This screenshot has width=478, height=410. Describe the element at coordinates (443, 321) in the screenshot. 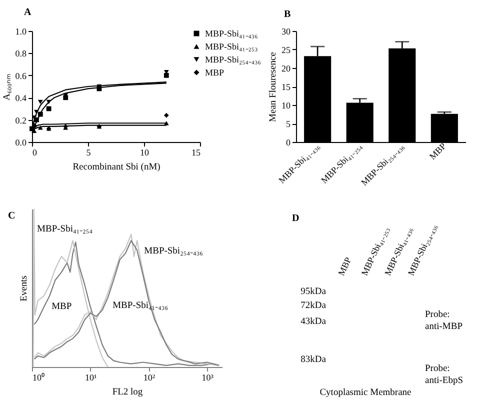

I see `text: Probe: anti-MBP` at that location.